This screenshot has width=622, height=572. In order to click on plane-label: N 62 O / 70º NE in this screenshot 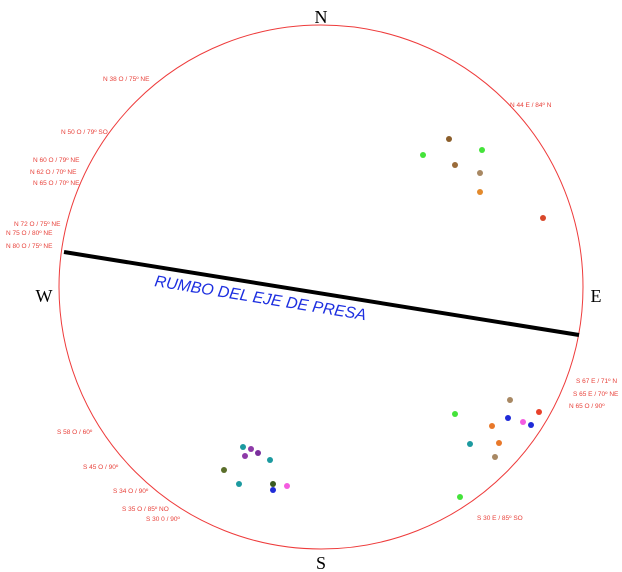, I will do `click(53, 172)`.